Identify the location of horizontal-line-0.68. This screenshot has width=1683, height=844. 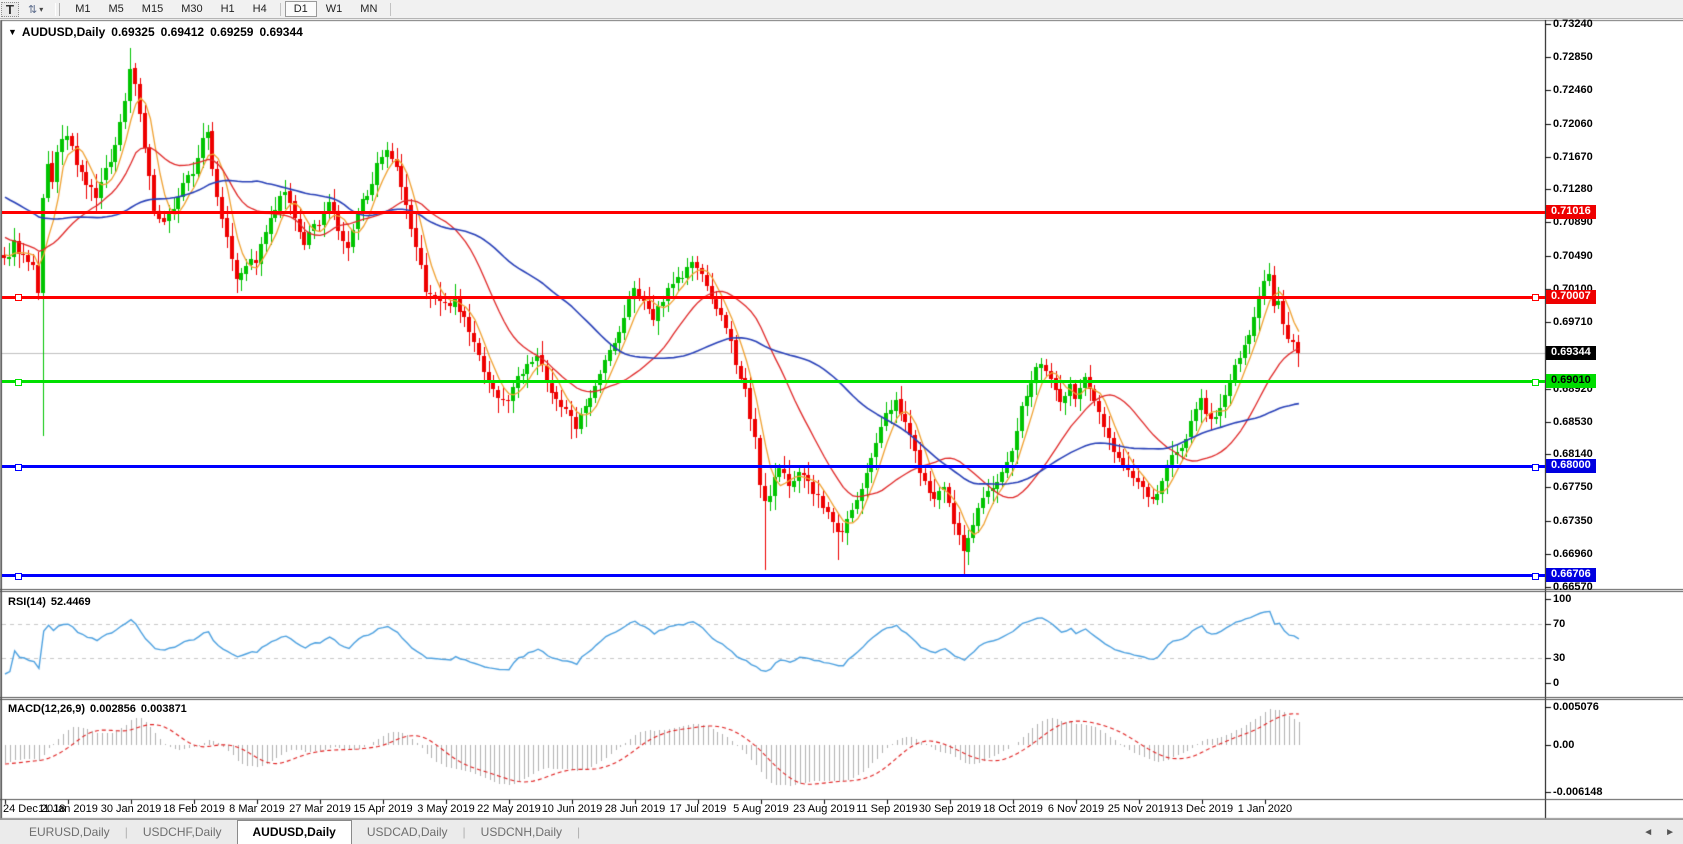
(773, 467).